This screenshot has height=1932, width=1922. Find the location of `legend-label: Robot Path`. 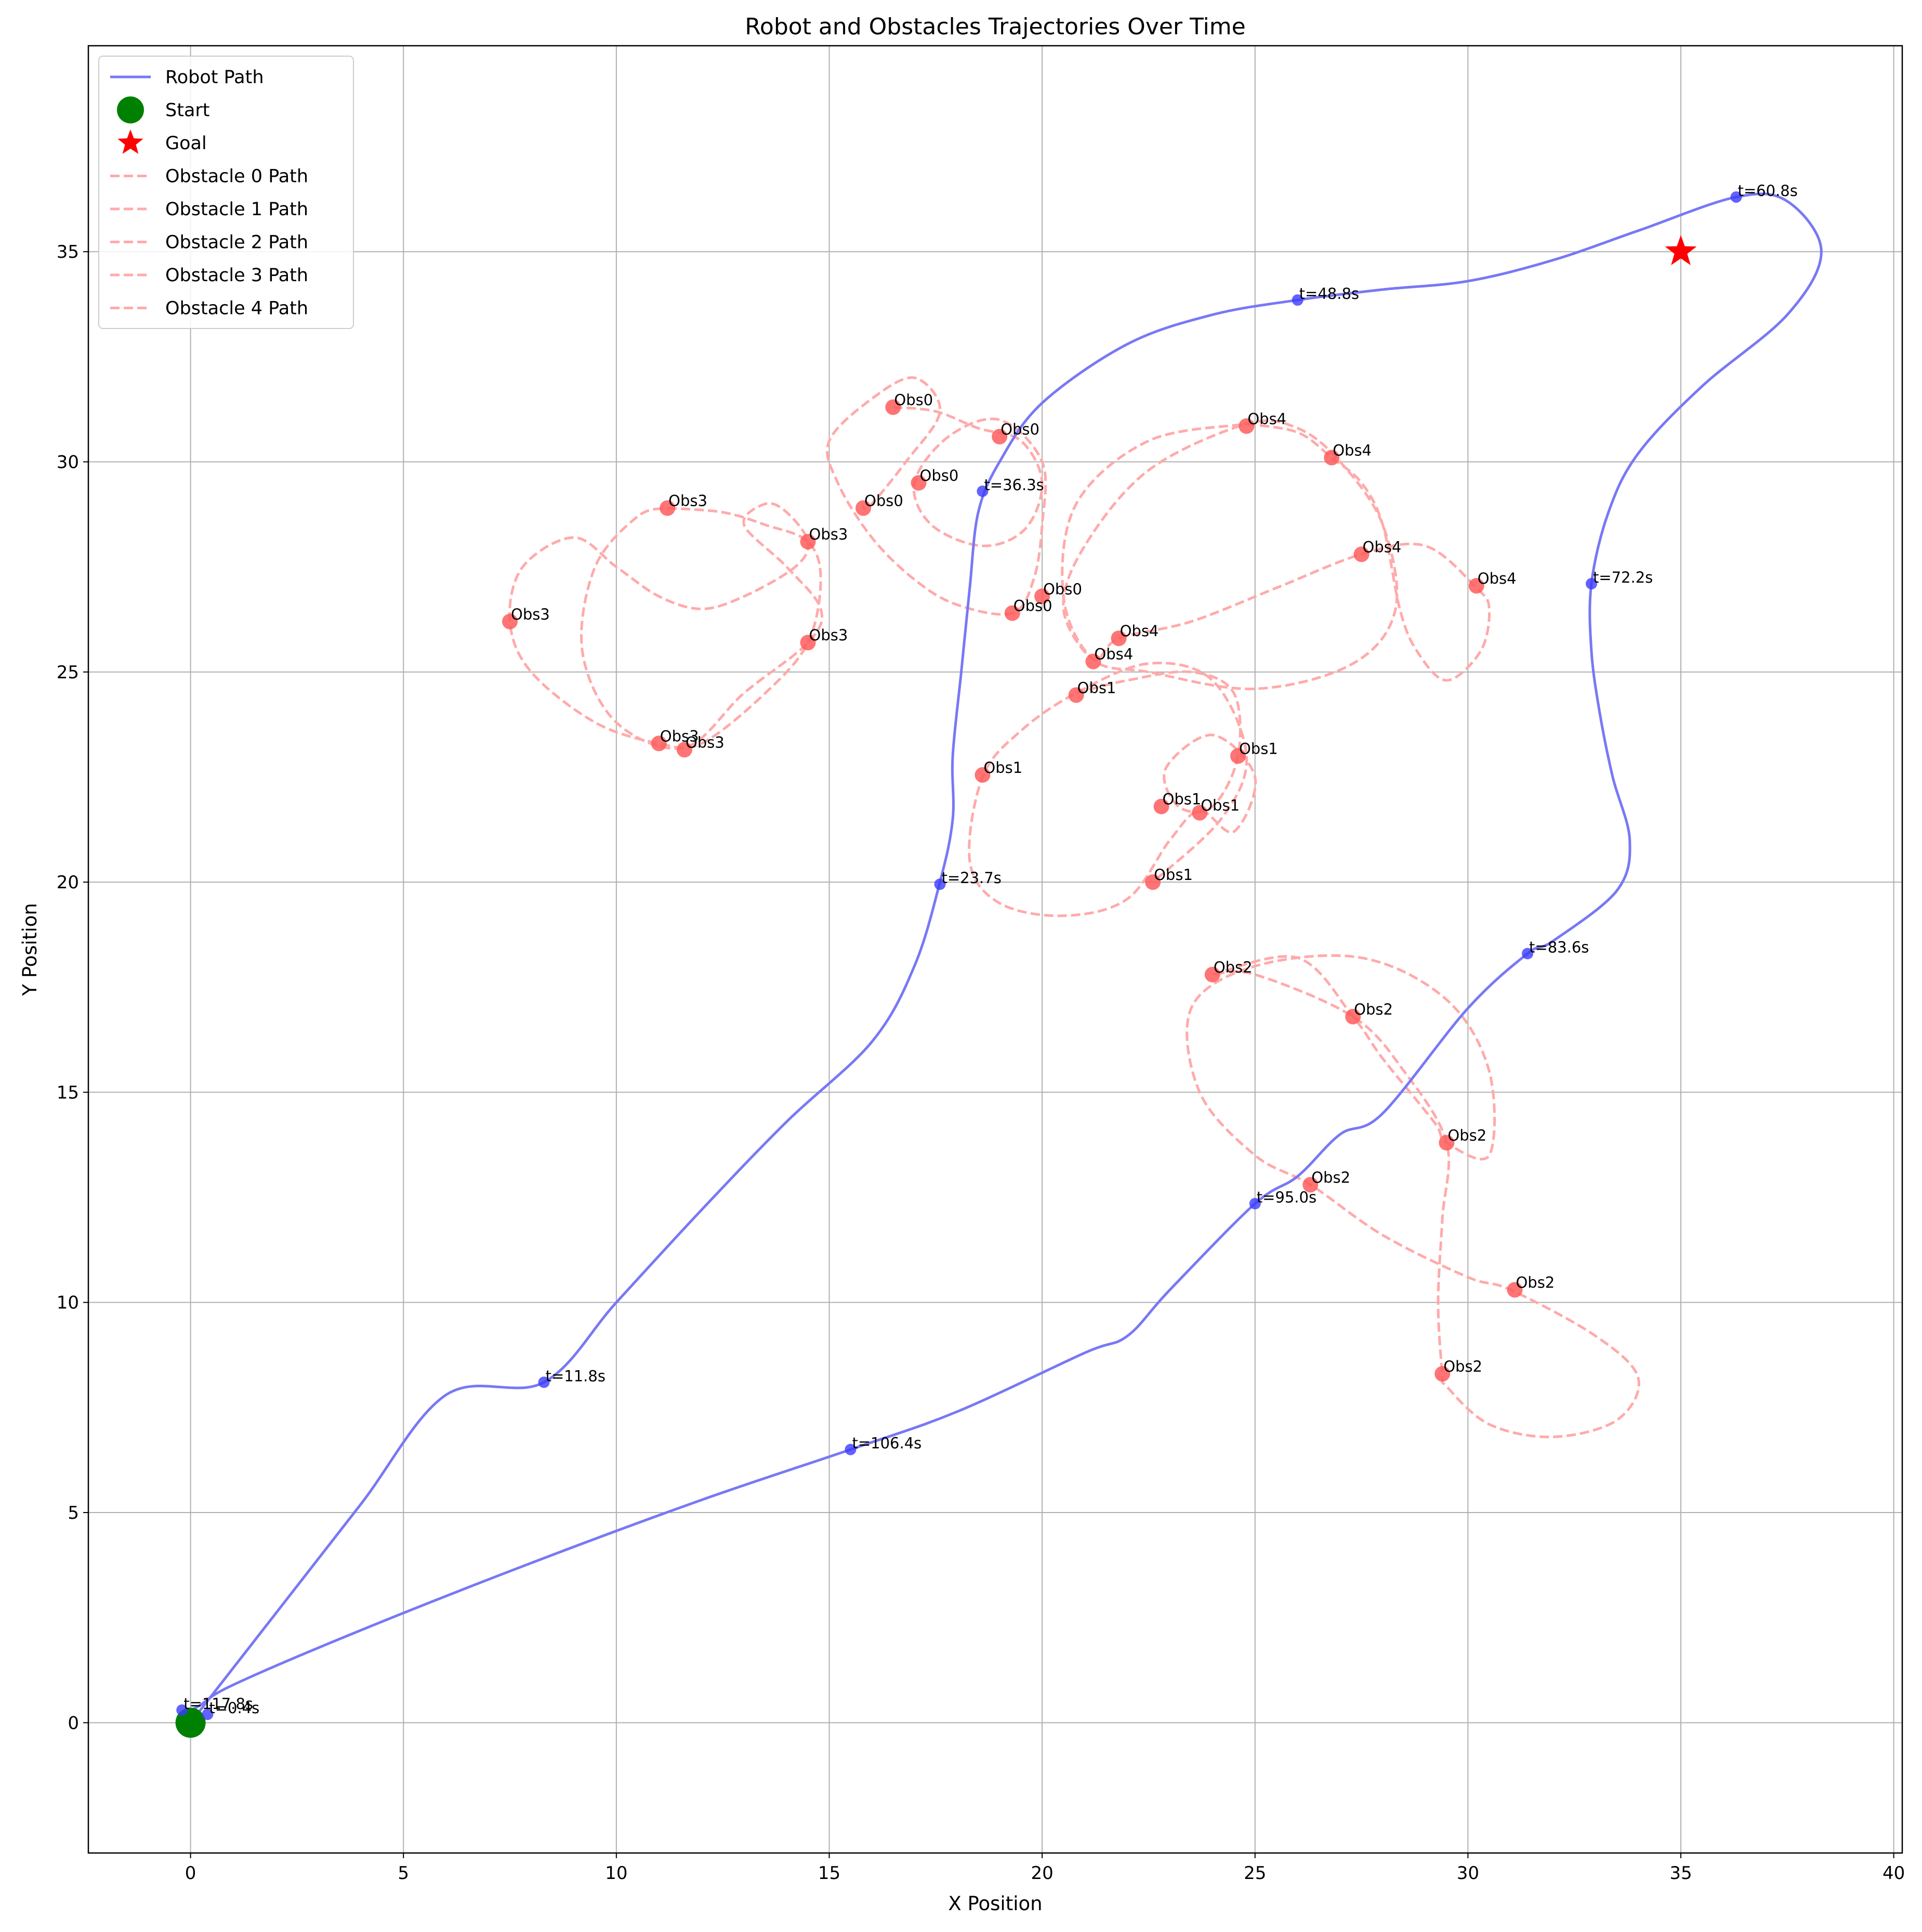

legend-label: Robot Path is located at coordinates (214, 77).